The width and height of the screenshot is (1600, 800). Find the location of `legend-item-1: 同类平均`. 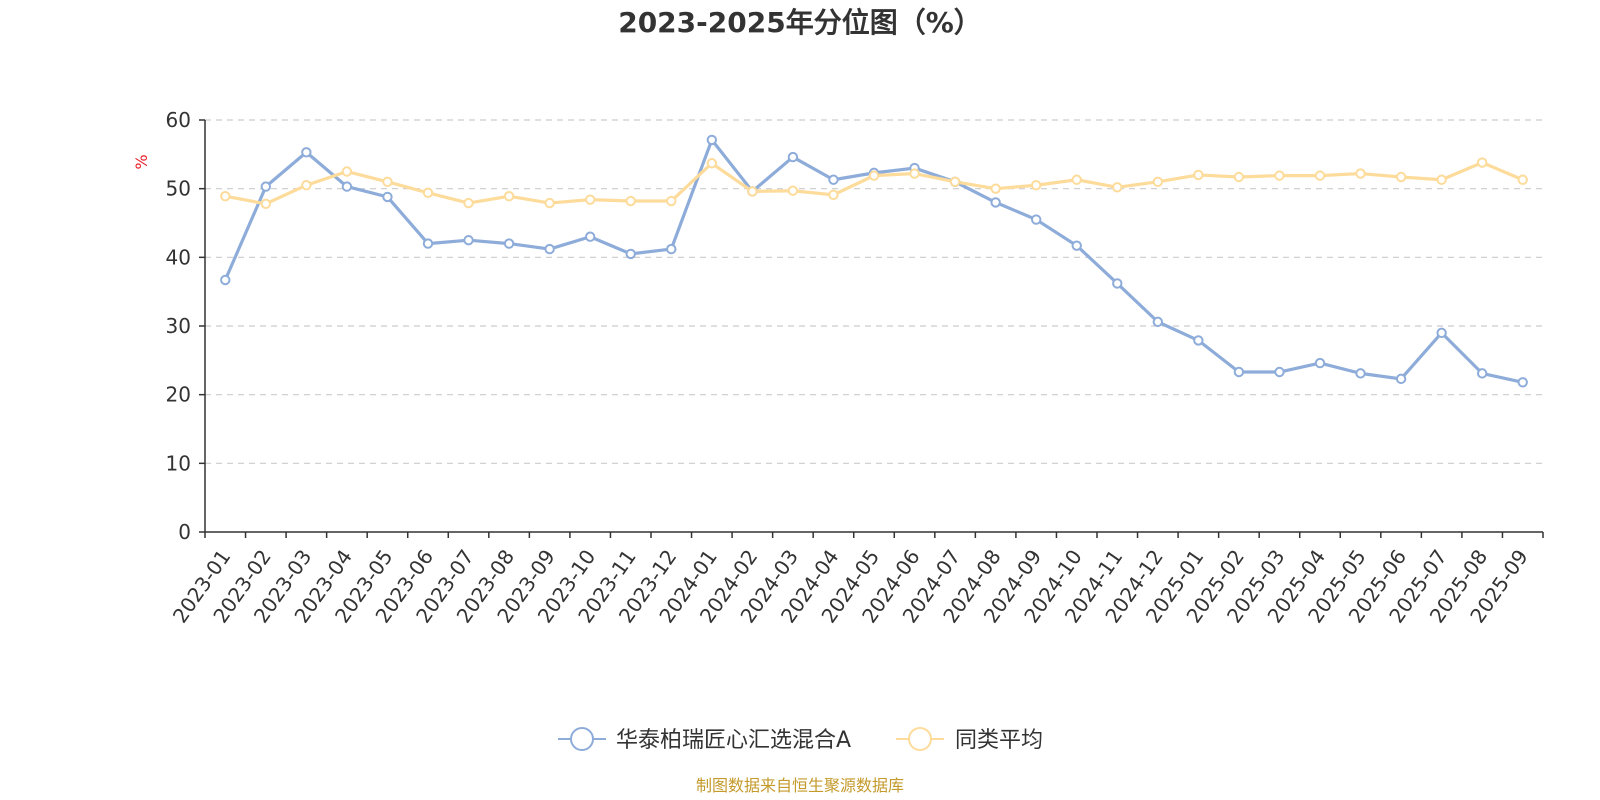

legend-item-1: 同类平均 is located at coordinates (969, 740).